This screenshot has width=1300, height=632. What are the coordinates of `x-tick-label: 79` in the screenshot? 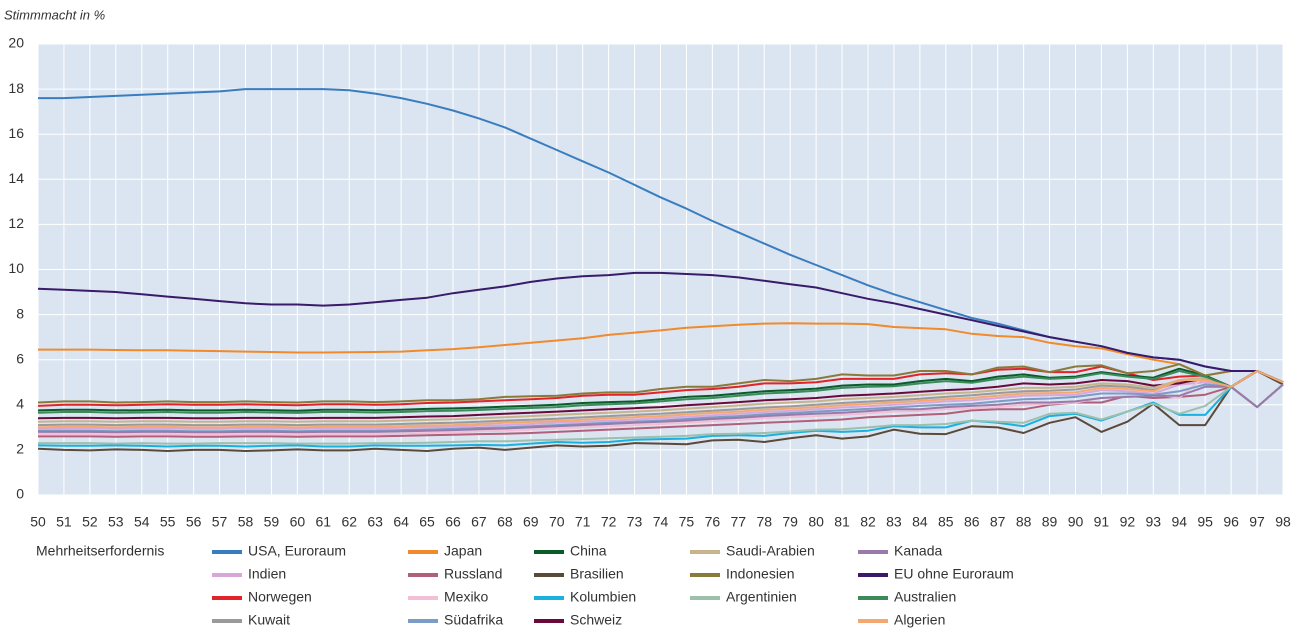 It's located at (790, 522).